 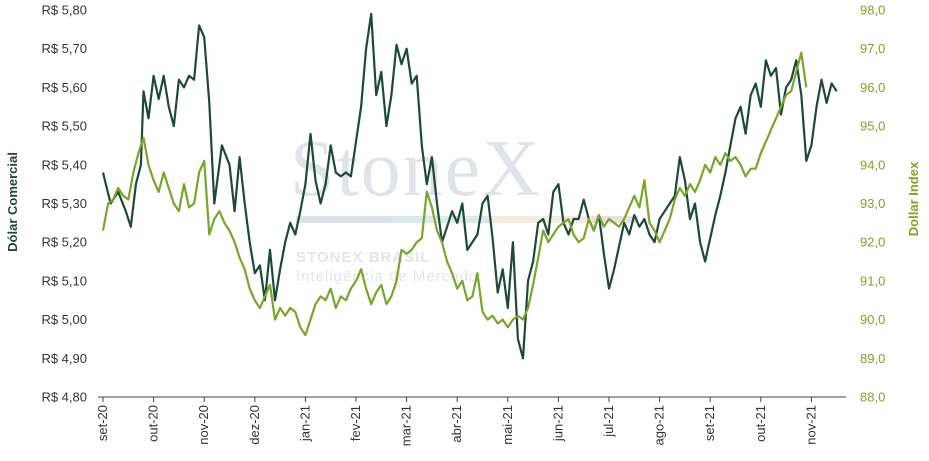 What do you see at coordinates (64, 397) in the screenshot?
I see `left-tick-label: R$ 4,80` at bounding box center [64, 397].